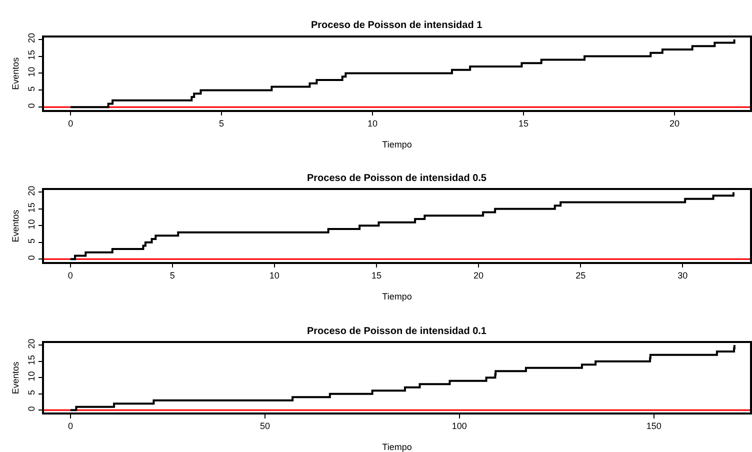 The height and width of the screenshot is (452, 752). Describe the element at coordinates (397, 25) in the screenshot. I see `chart-title: Proceso de Poisson de intensidad 1` at that location.